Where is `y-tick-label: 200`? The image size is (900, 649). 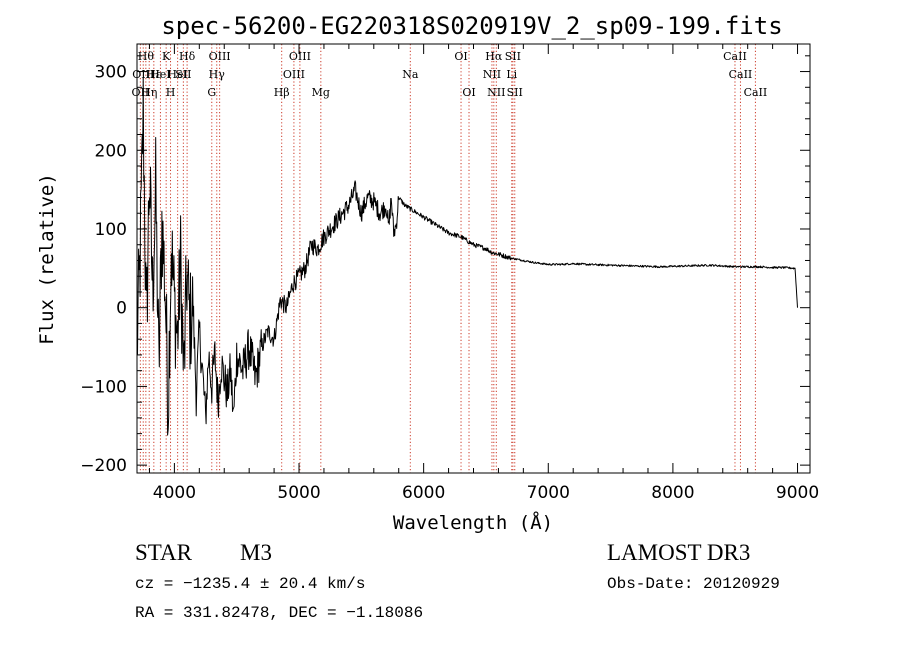
y-tick-label: 200 is located at coordinates (111, 151).